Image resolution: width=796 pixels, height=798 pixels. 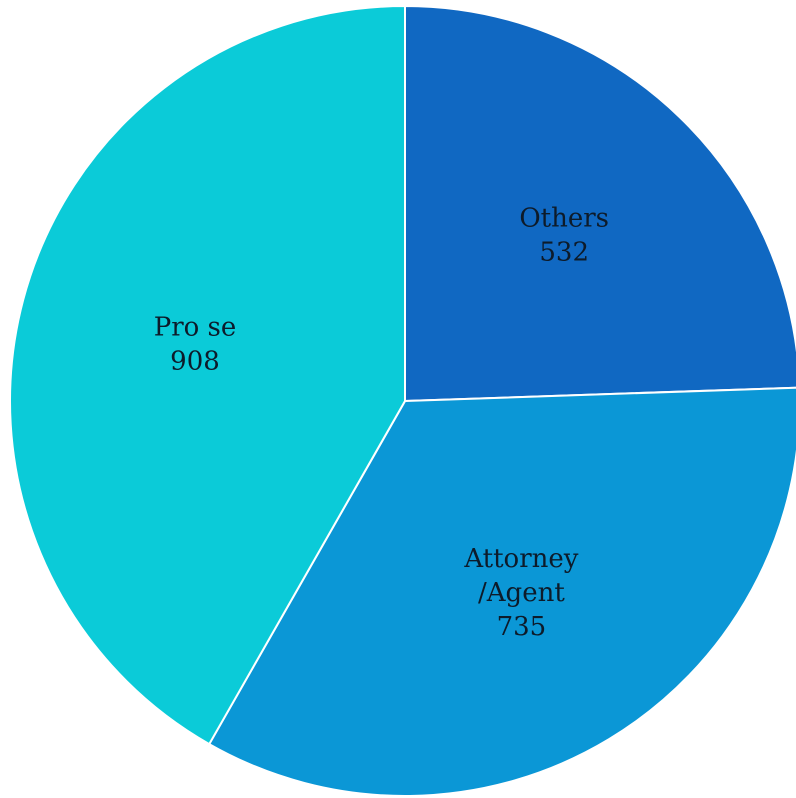 What do you see at coordinates (520, 559) in the screenshot?
I see `slice-category-label: Attorney` at bounding box center [520, 559].